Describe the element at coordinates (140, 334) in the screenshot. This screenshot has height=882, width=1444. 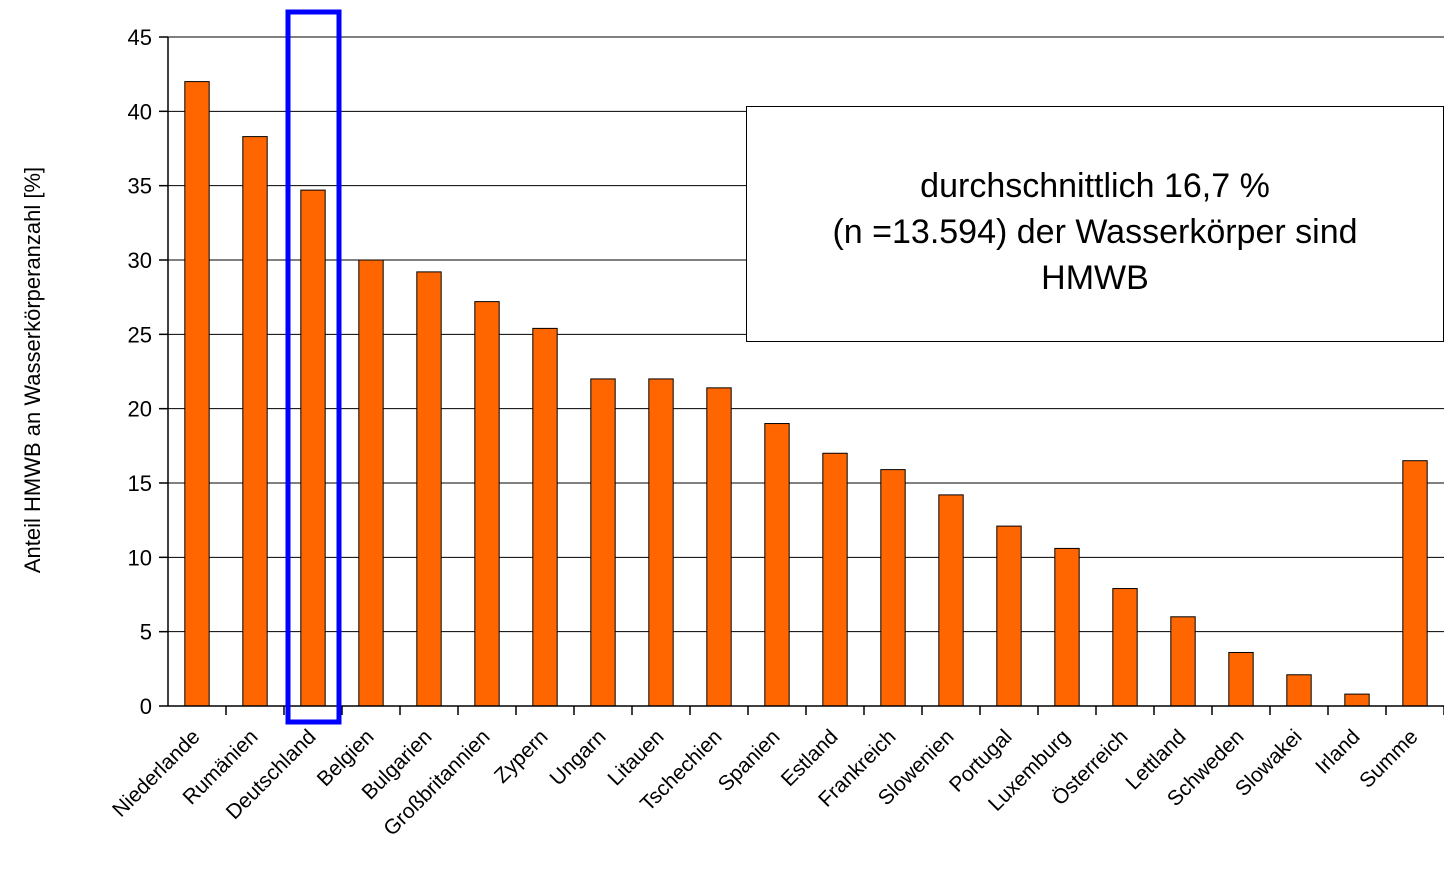
I see `y-tick-label: 25` at that location.